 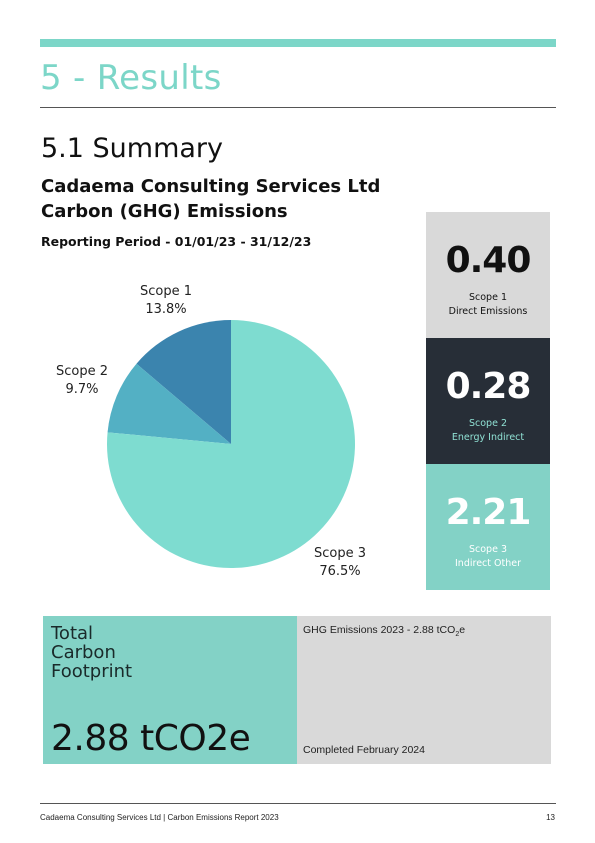 What do you see at coordinates (298, 107) in the screenshot?
I see `title-divider` at bounding box center [298, 107].